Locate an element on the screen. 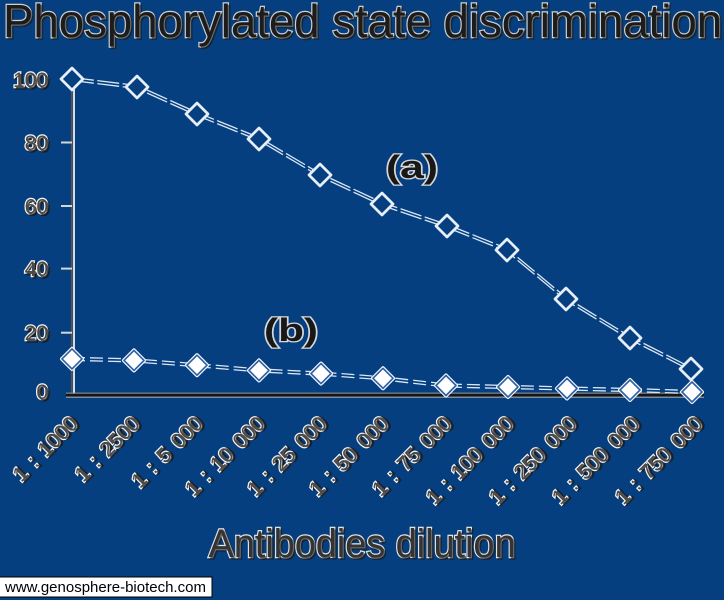 The image size is (724, 600). svg-text: Antibodies dilution is located at coordinates (362, 544).